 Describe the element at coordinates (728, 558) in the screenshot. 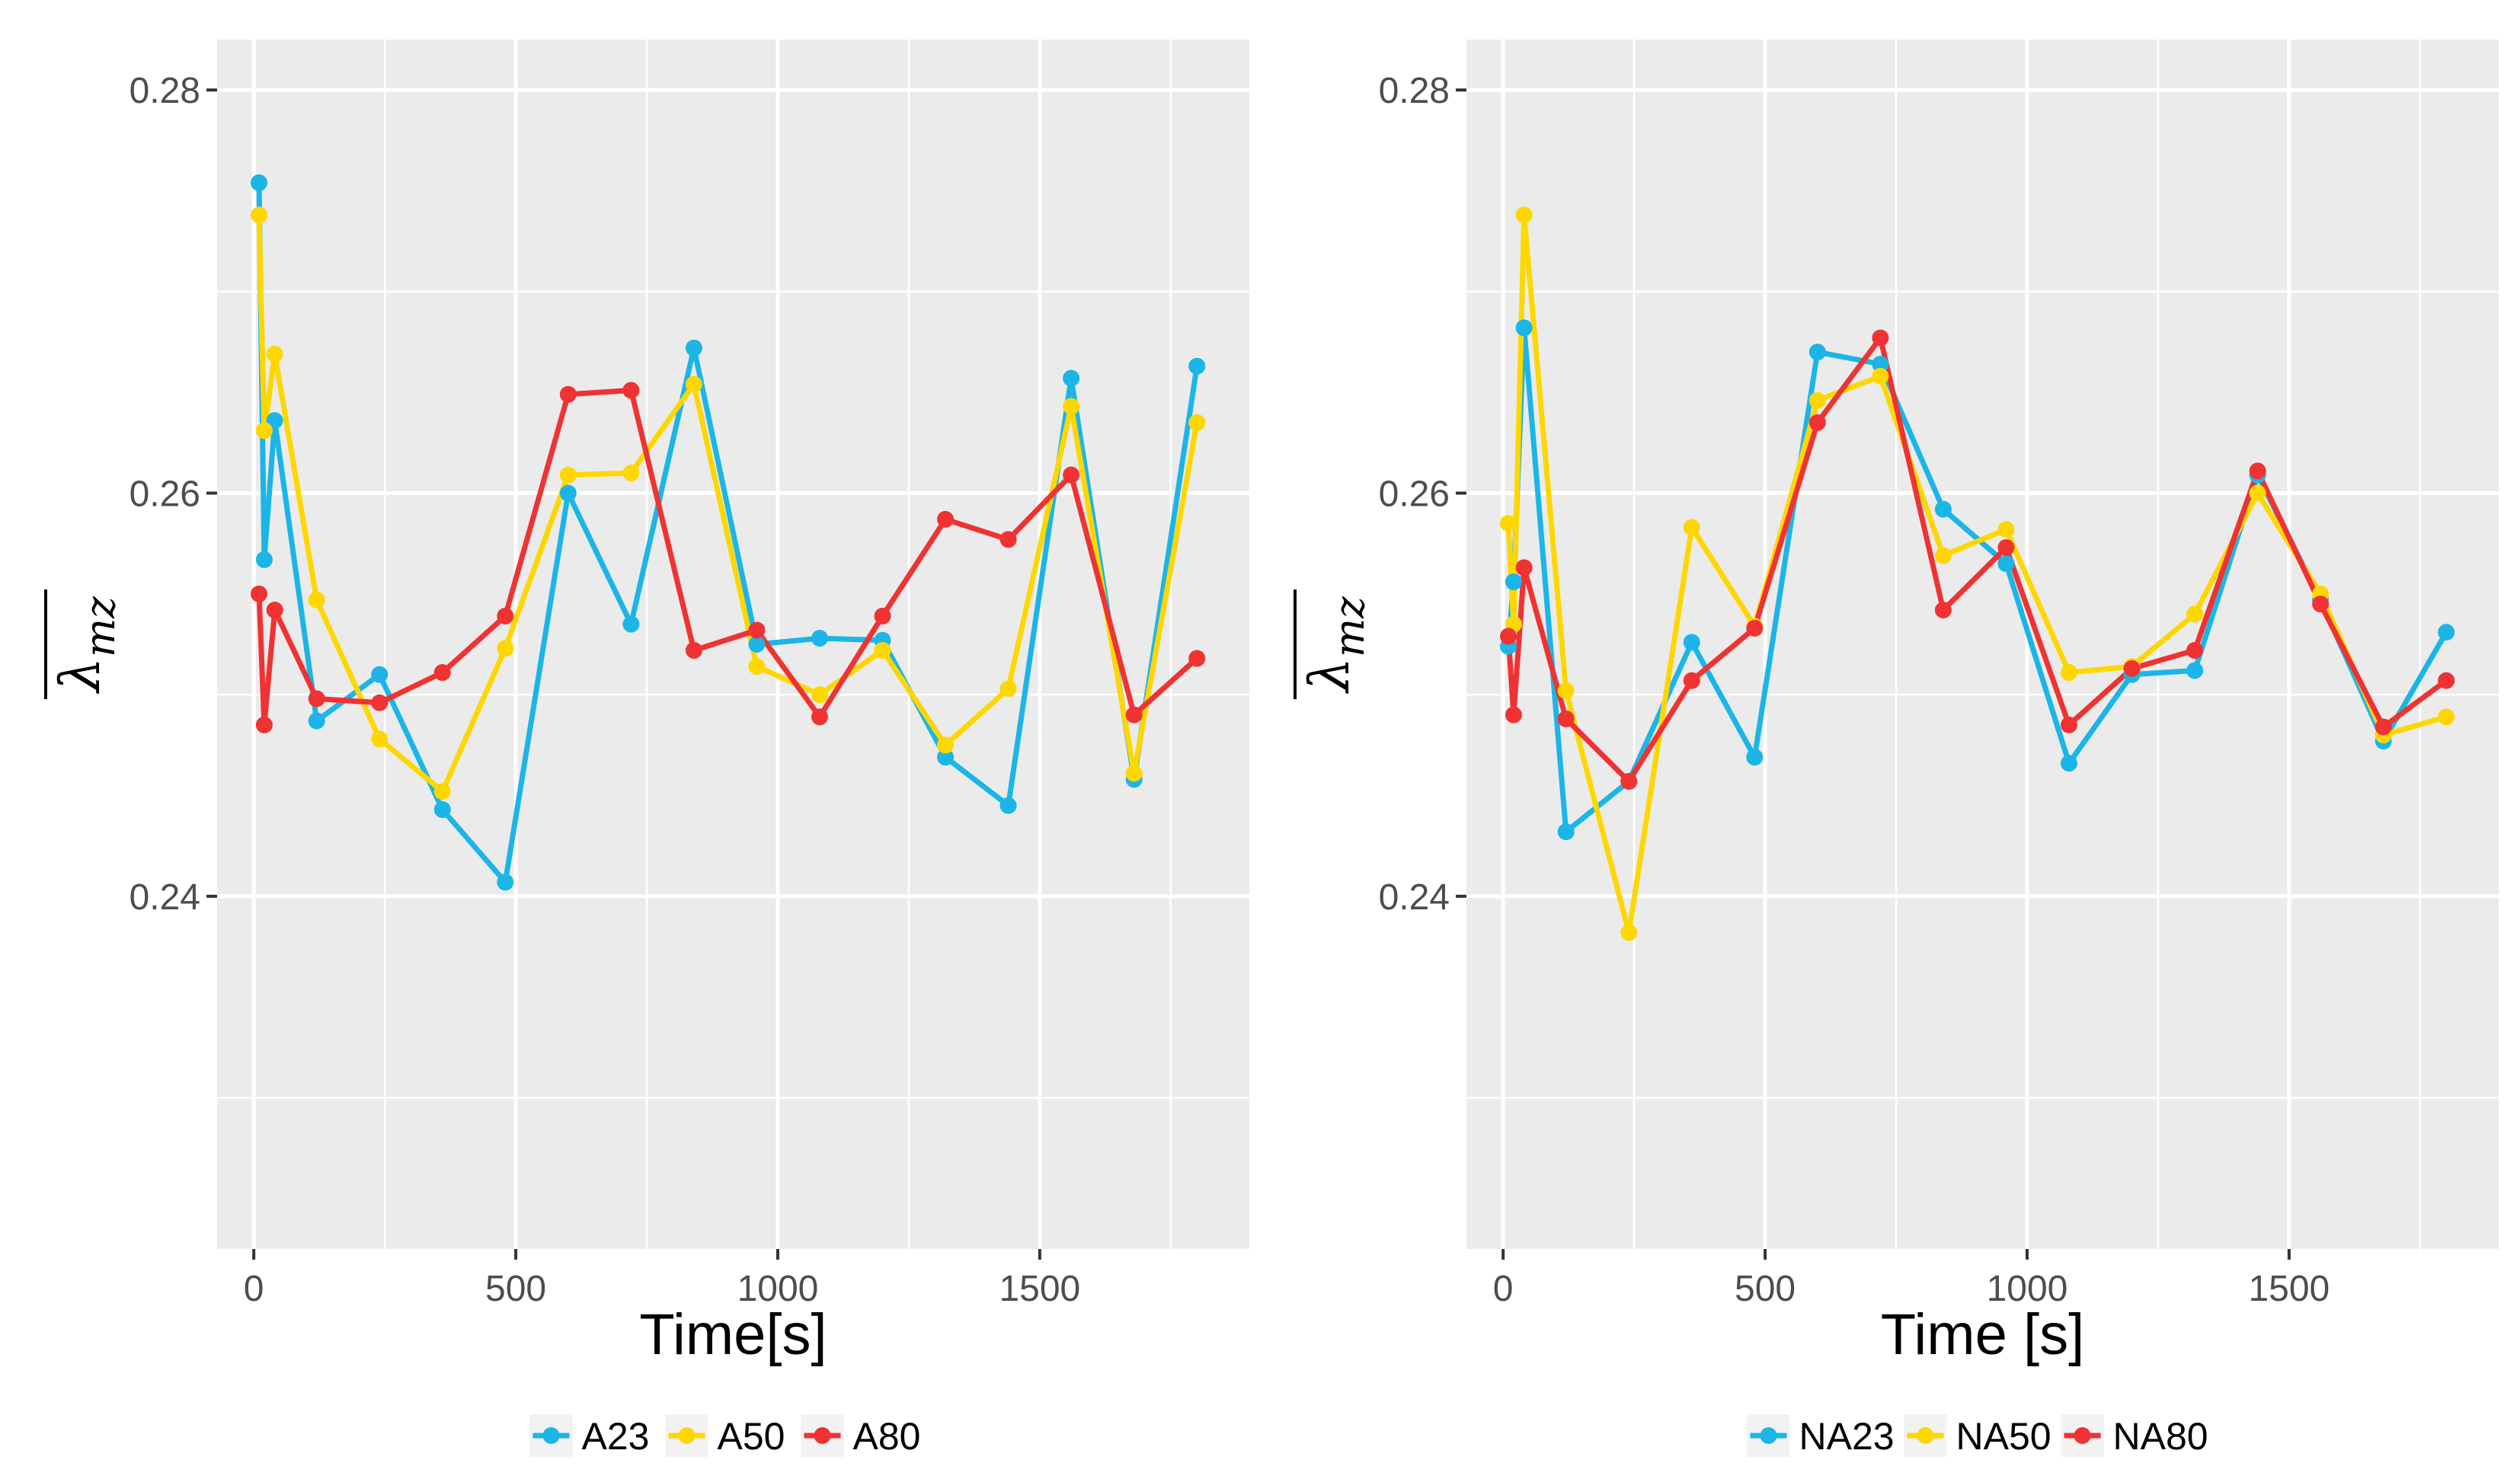

I see `series-line-A80` at that location.